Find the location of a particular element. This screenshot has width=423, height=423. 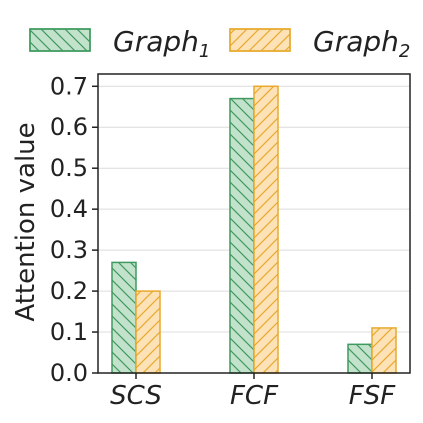

y-tick-label: 0.4 is located at coordinates (69, 209).